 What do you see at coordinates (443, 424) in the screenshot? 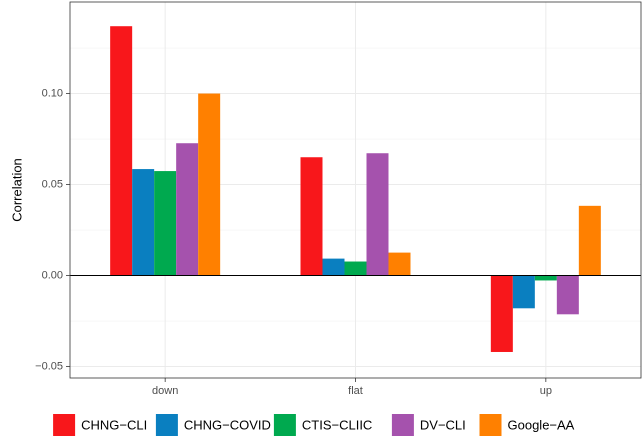
I see `legend-text: DV−CLI` at bounding box center [443, 424].